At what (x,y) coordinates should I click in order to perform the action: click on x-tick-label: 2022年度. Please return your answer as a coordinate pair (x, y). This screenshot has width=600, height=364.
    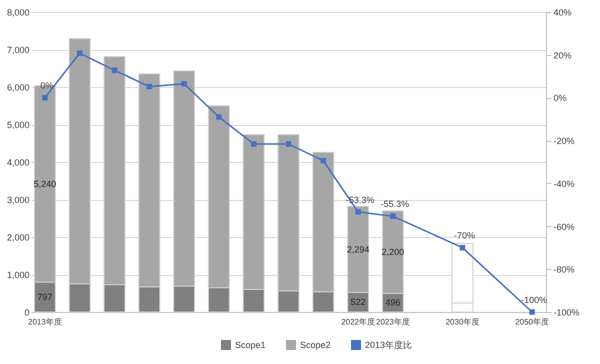
    Looking at the image, I should click on (358, 322).